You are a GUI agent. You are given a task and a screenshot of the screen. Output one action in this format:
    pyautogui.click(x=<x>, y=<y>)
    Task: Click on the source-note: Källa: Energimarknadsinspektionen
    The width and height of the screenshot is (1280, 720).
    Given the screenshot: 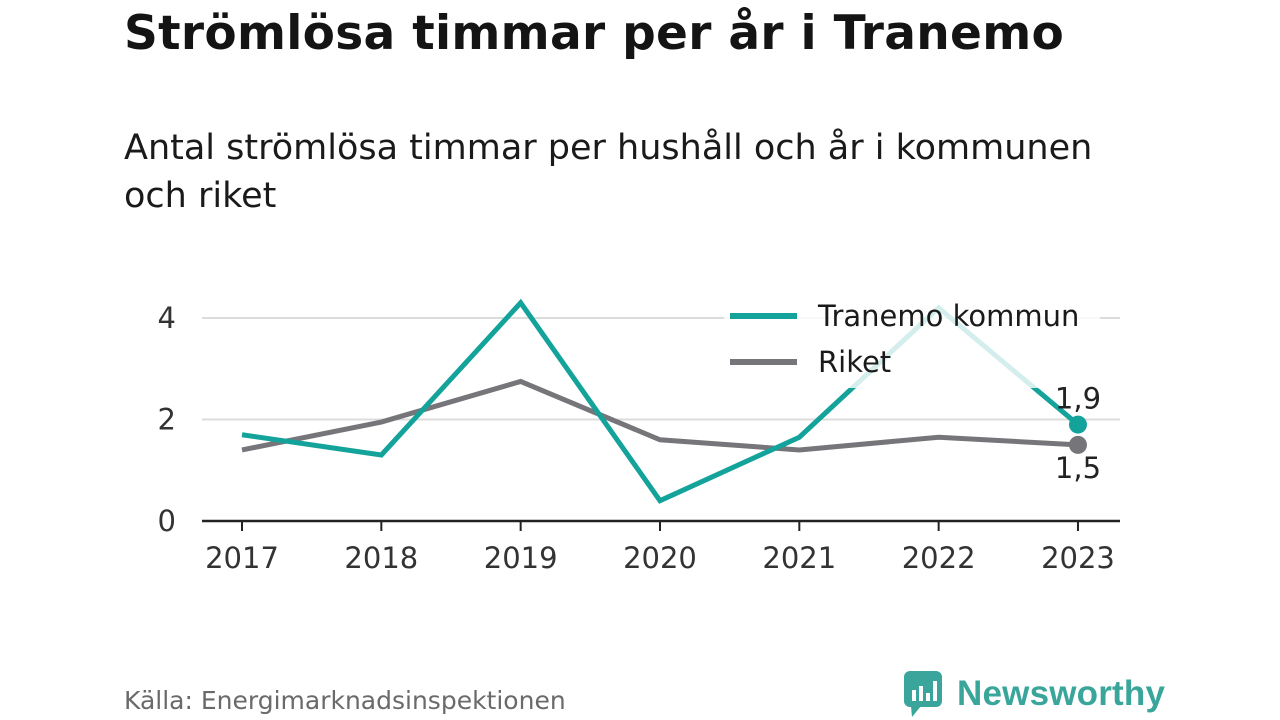 What is the action you would take?
    pyautogui.click(x=345, y=700)
    